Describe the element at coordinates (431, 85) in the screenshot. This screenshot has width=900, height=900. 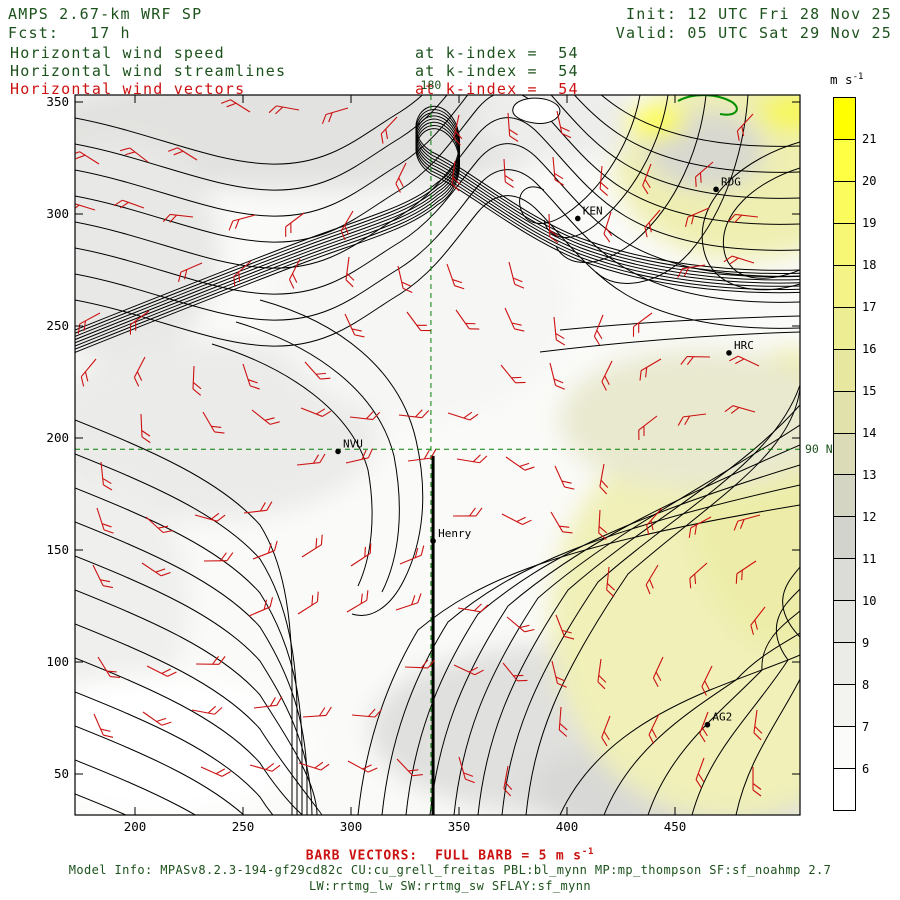
I see `meridian-label: 180` at that location.